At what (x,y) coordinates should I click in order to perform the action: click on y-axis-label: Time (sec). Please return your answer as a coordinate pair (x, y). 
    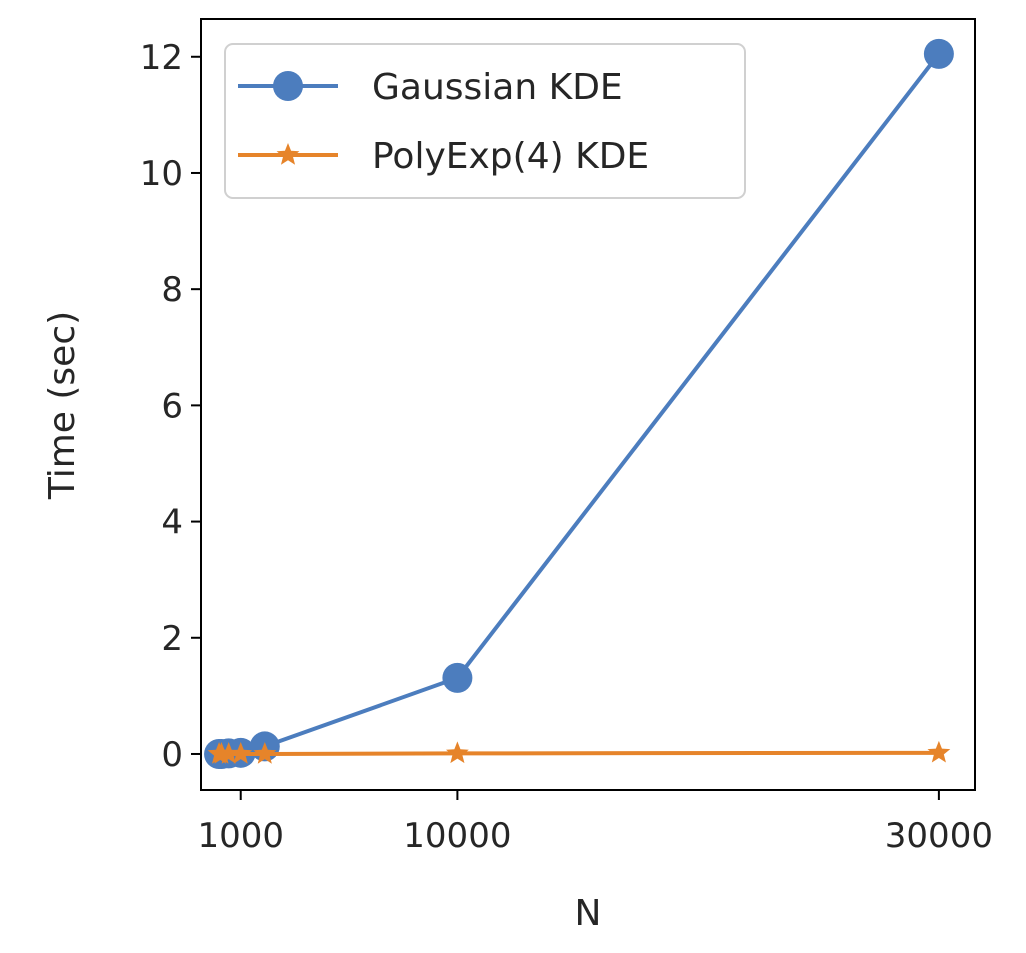
    Looking at the image, I should click on (62, 405).